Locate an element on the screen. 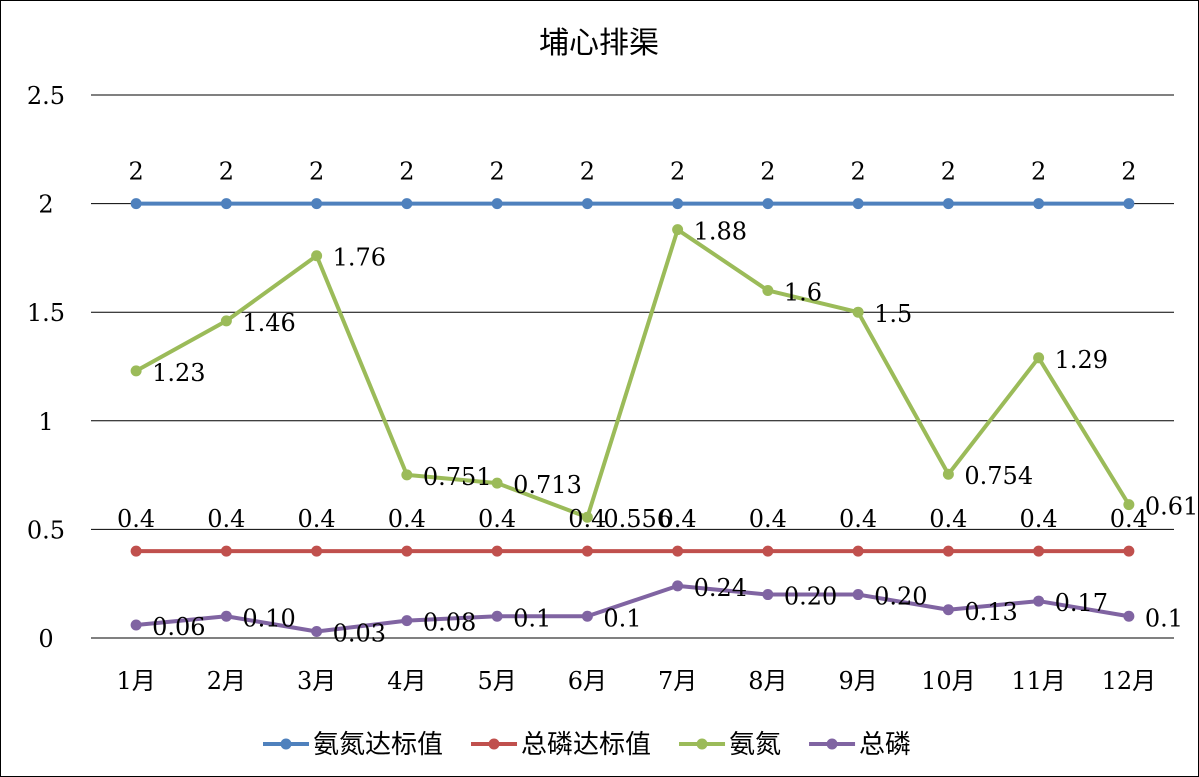 The image size is (1199, 777). x-tick-label: 11月 is located at coordinates (1038, 681).